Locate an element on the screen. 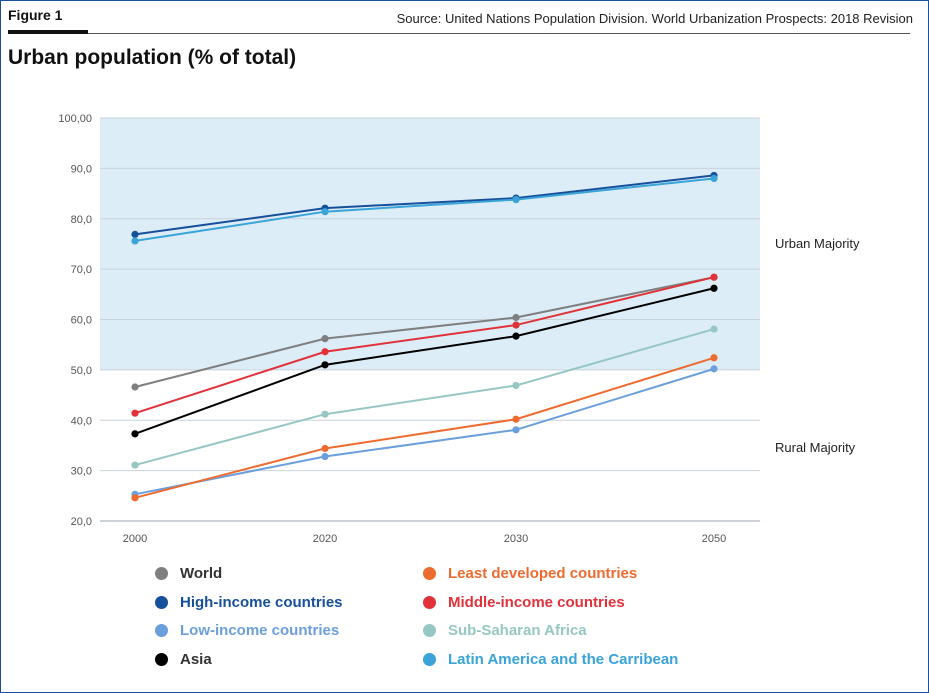 The height and width of the screenshot is (693, 929). y-tick-label: 30,0 is located at coordinates (81, 472).